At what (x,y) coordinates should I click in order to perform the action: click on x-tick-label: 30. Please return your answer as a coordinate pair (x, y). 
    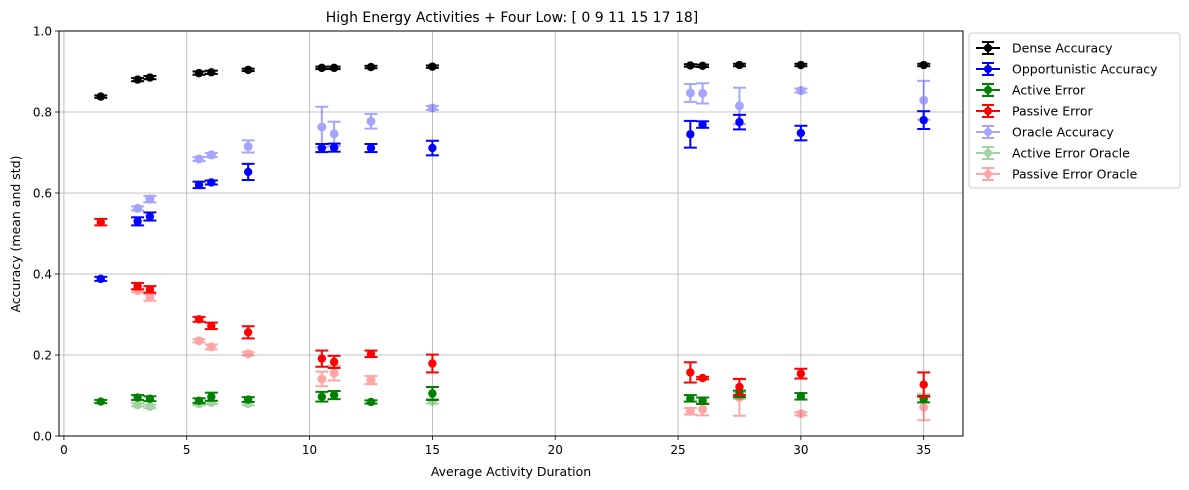
    Looking at the image, I should click on (800, 450).